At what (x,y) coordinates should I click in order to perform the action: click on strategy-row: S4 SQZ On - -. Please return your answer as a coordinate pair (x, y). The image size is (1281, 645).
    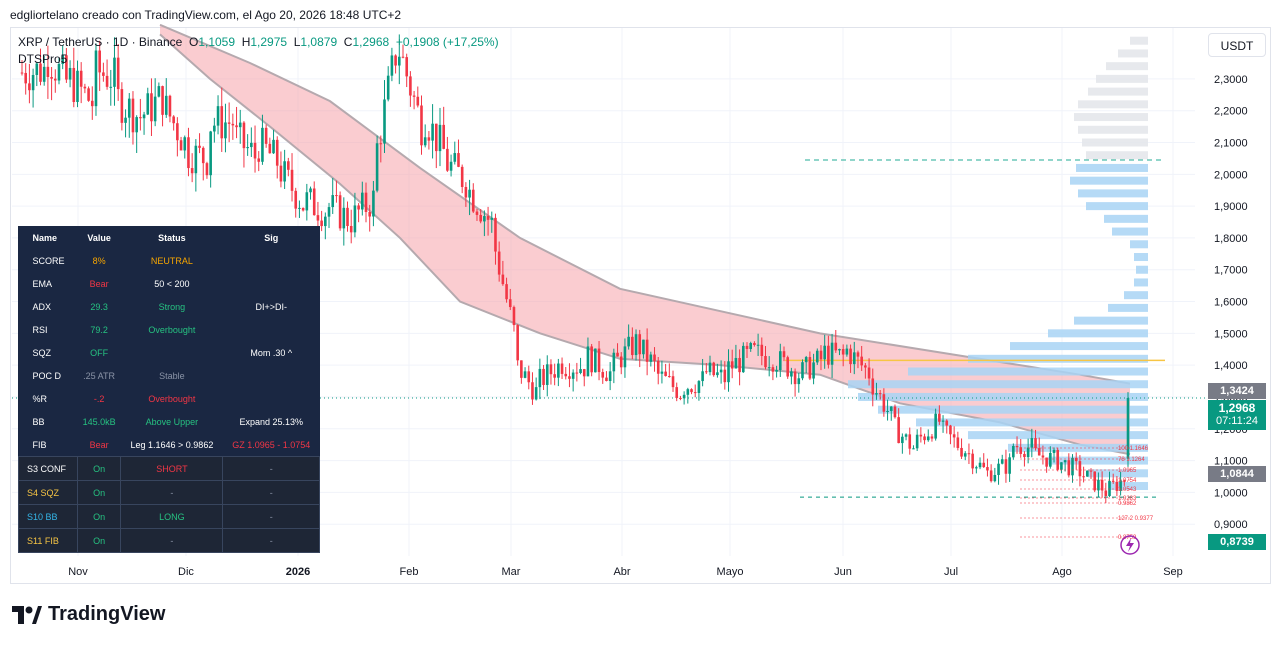
    Looking at the image, I should click on (169, 492).